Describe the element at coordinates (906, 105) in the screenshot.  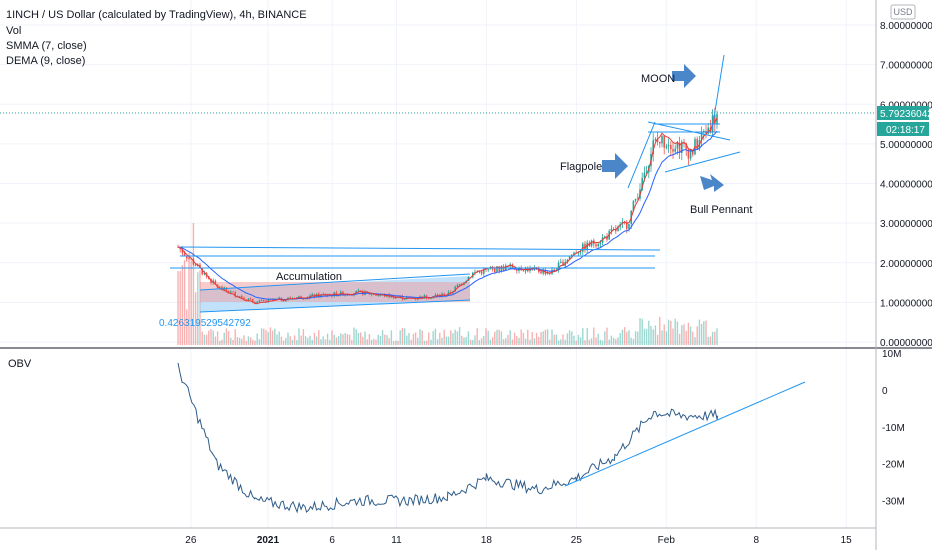
I see `price-tick-label: 6.00000000` at that location.